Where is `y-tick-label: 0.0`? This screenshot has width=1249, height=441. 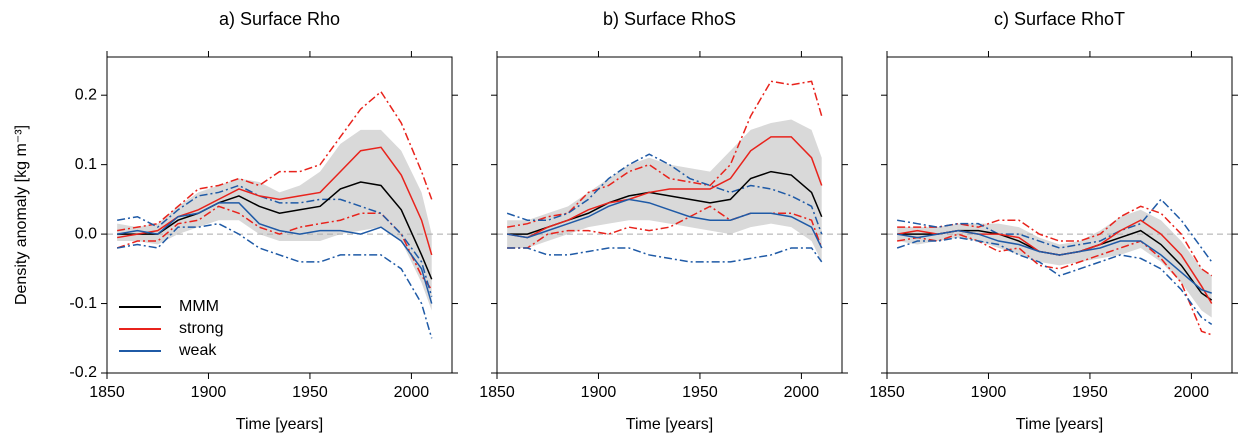 y-tick-label: 0.0 is located at coordinates (86, 233).